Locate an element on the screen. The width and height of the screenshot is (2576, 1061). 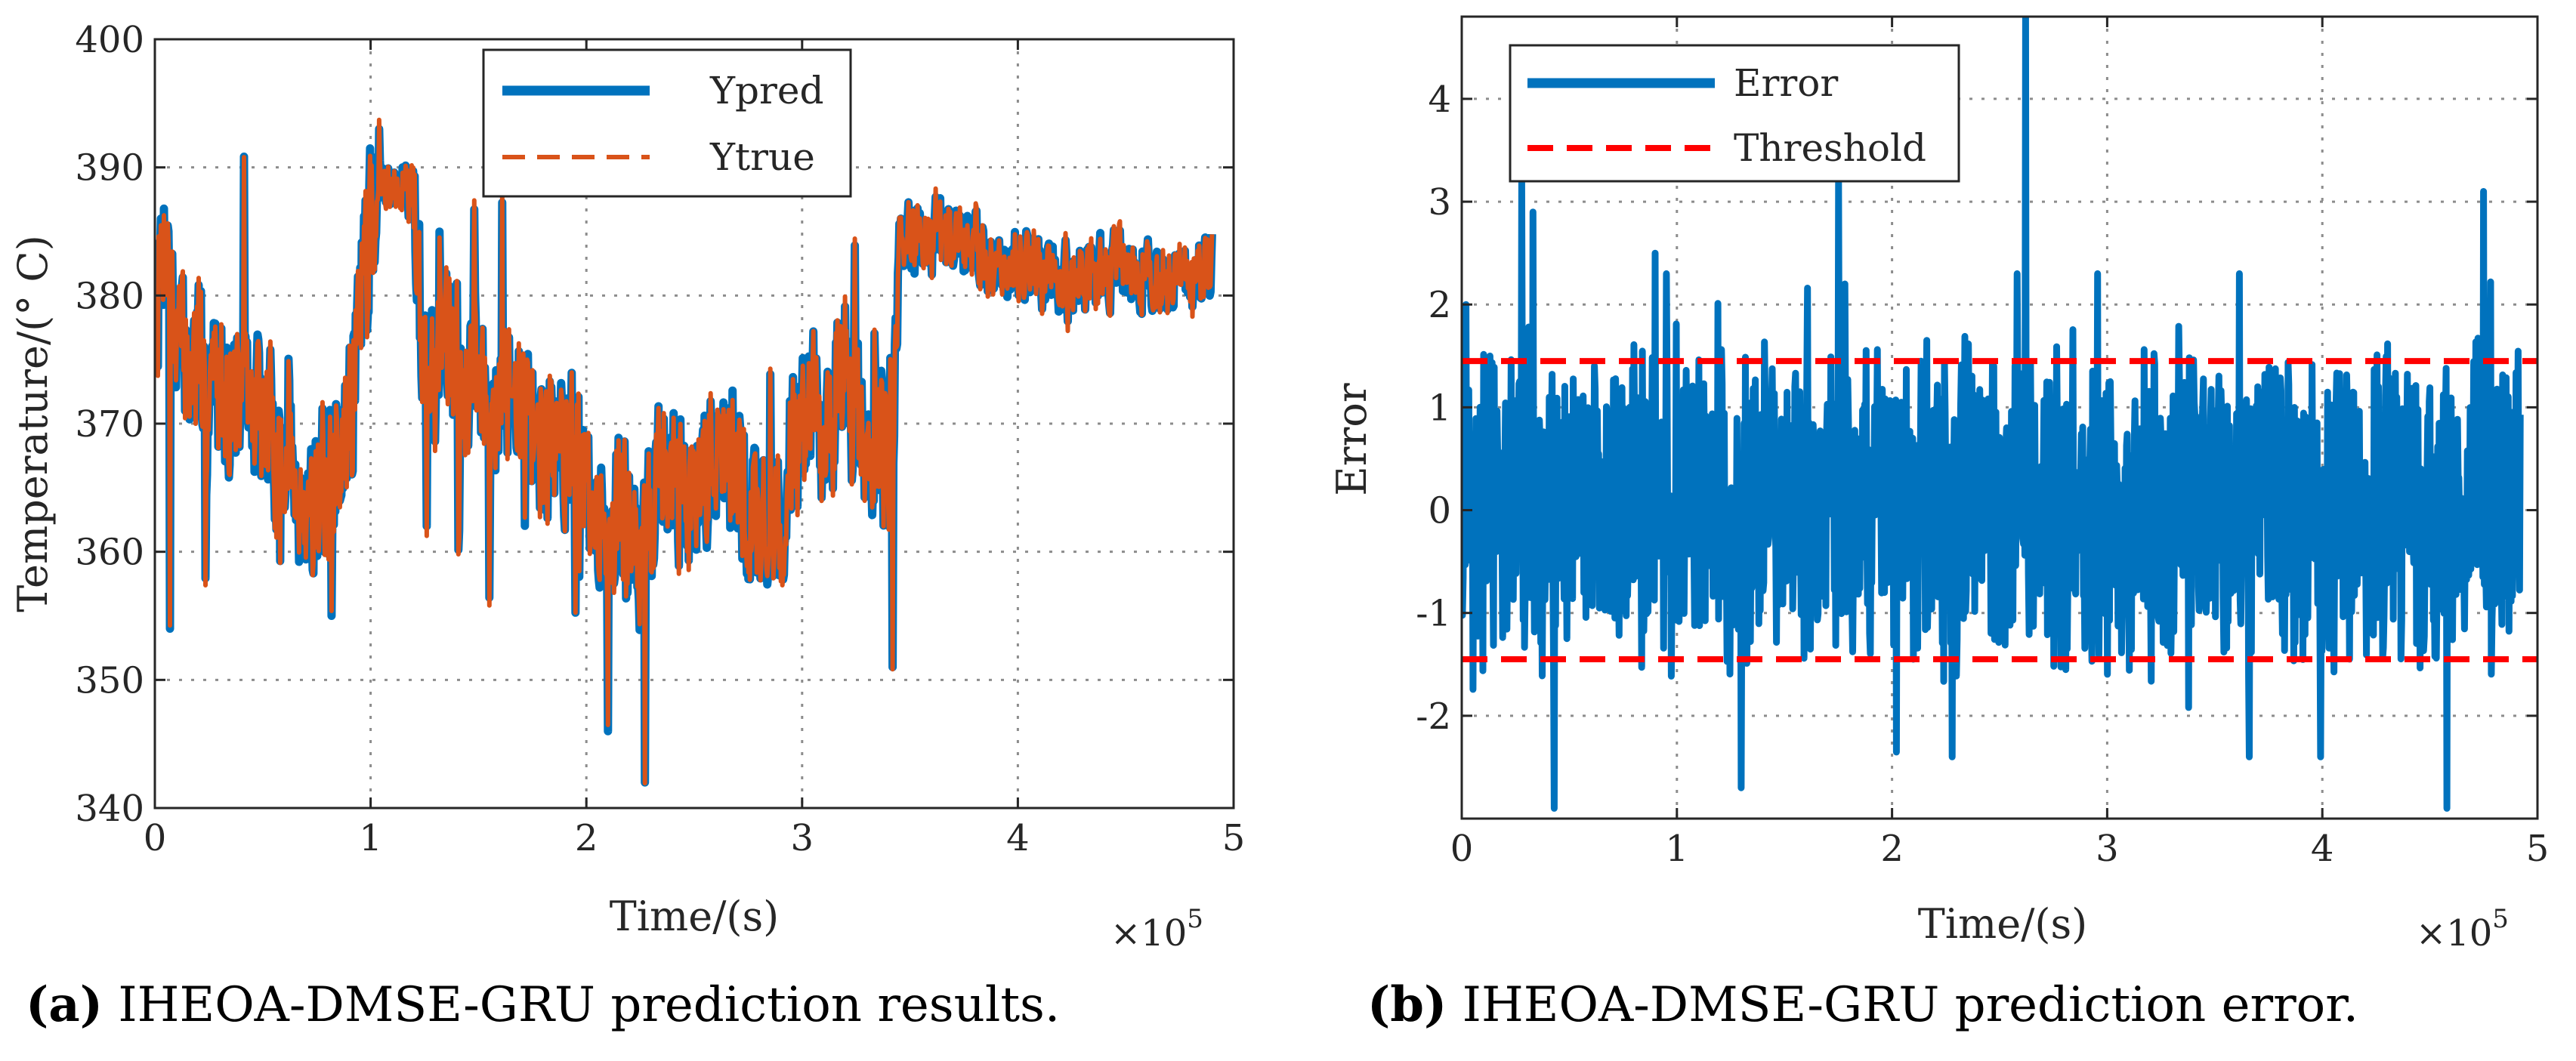
y-tick-label: 1 is located at coordinates (1439, 408).